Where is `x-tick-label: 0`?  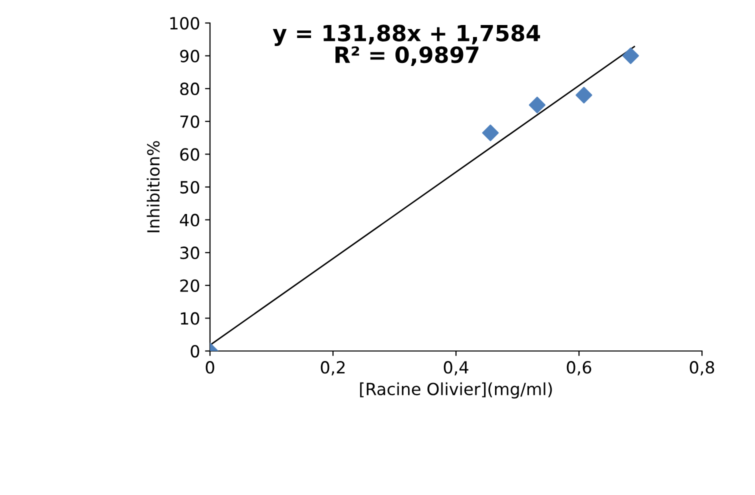 x-tick-label: 0 is located at coordinates (210, 367).